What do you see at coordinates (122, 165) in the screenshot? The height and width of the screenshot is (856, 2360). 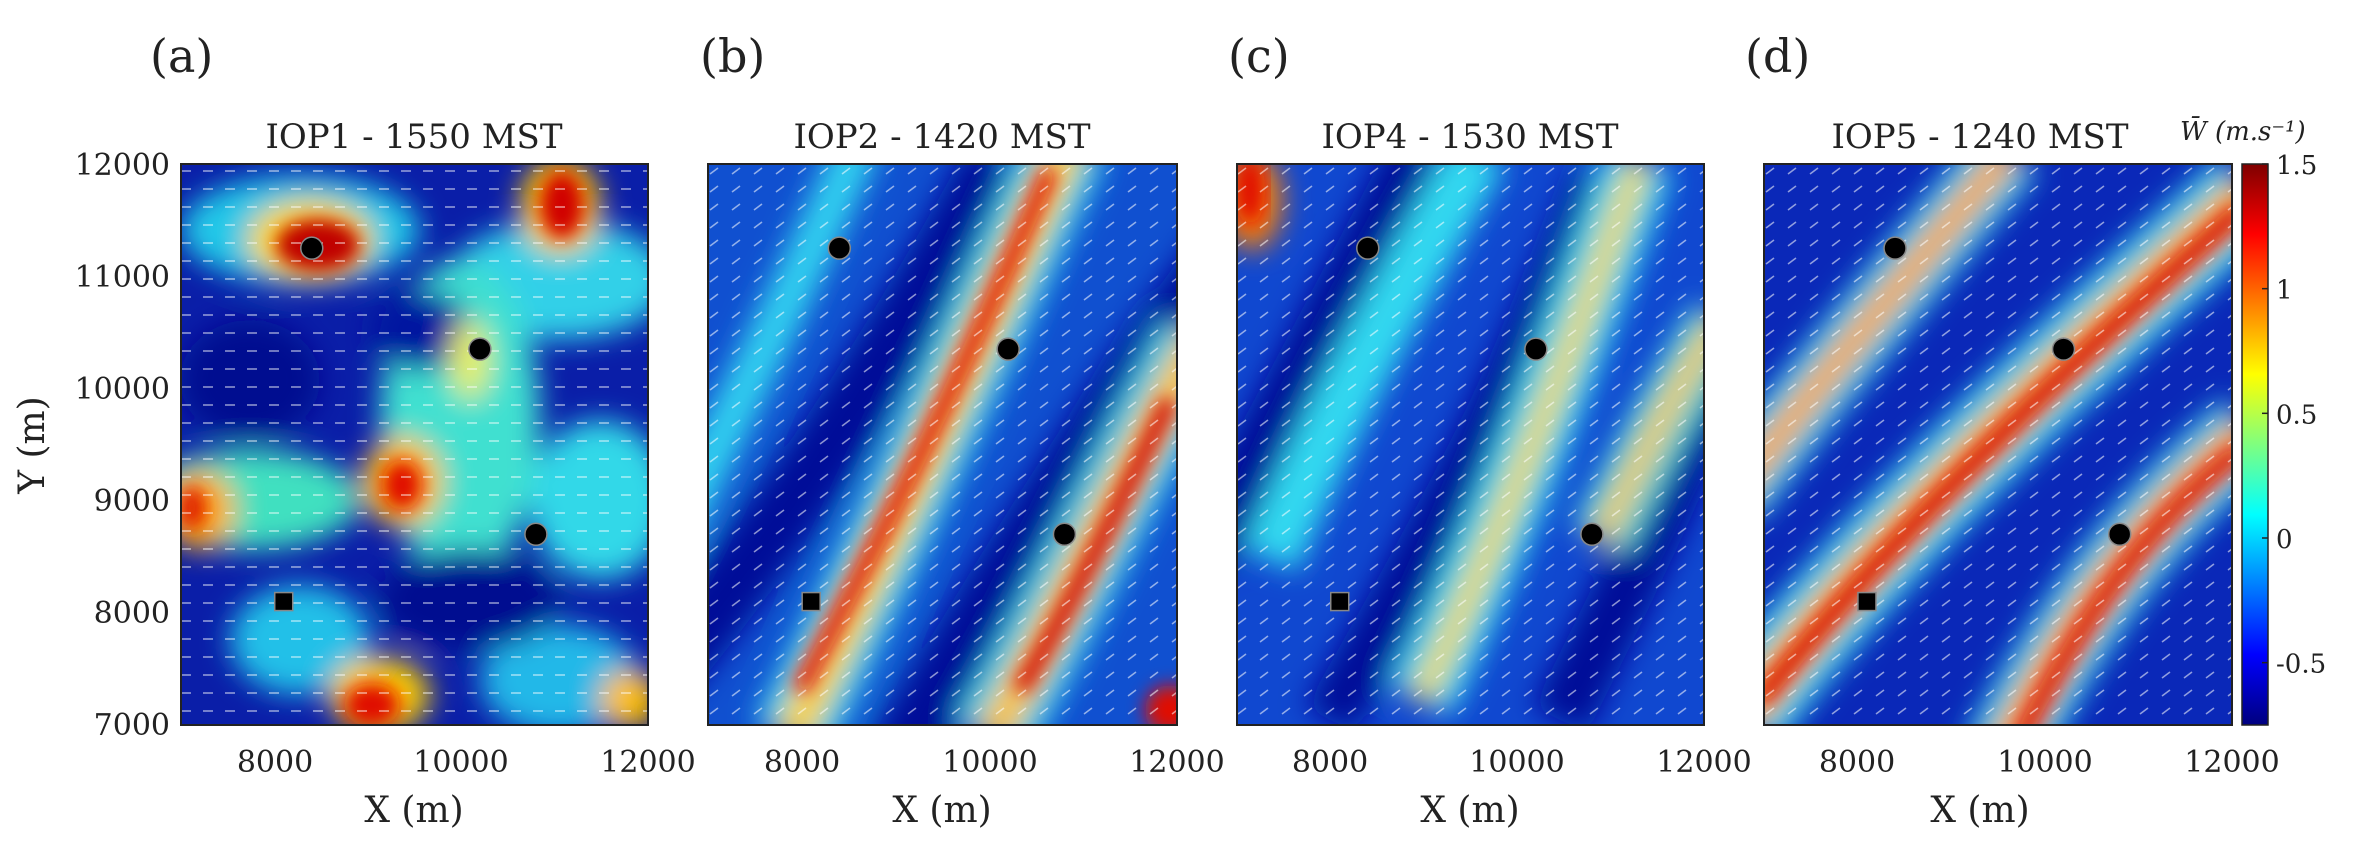 I see `y-tick-label: 12000` at bounding box center [122, 165].